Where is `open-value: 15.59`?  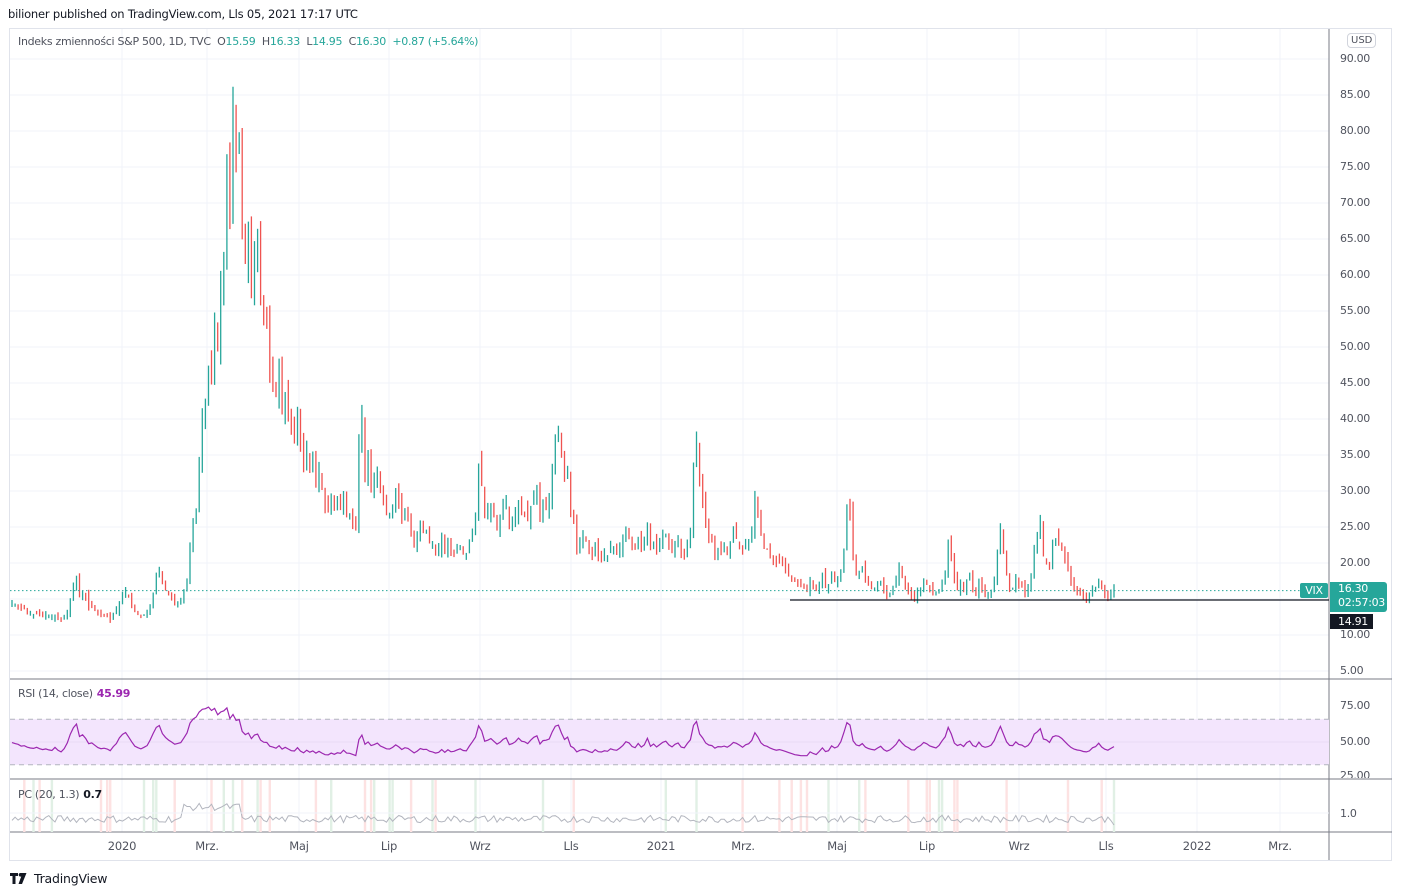 open-value: 15.59 is located at coordinates (240, 41).